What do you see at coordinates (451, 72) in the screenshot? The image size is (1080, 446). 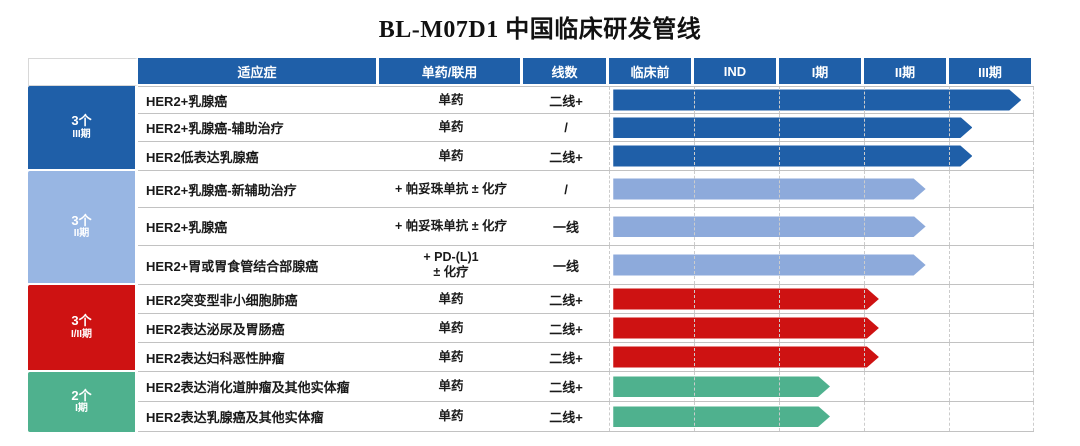 I see `header-regimen: 单药/联用` at bounding box center [451, 72].